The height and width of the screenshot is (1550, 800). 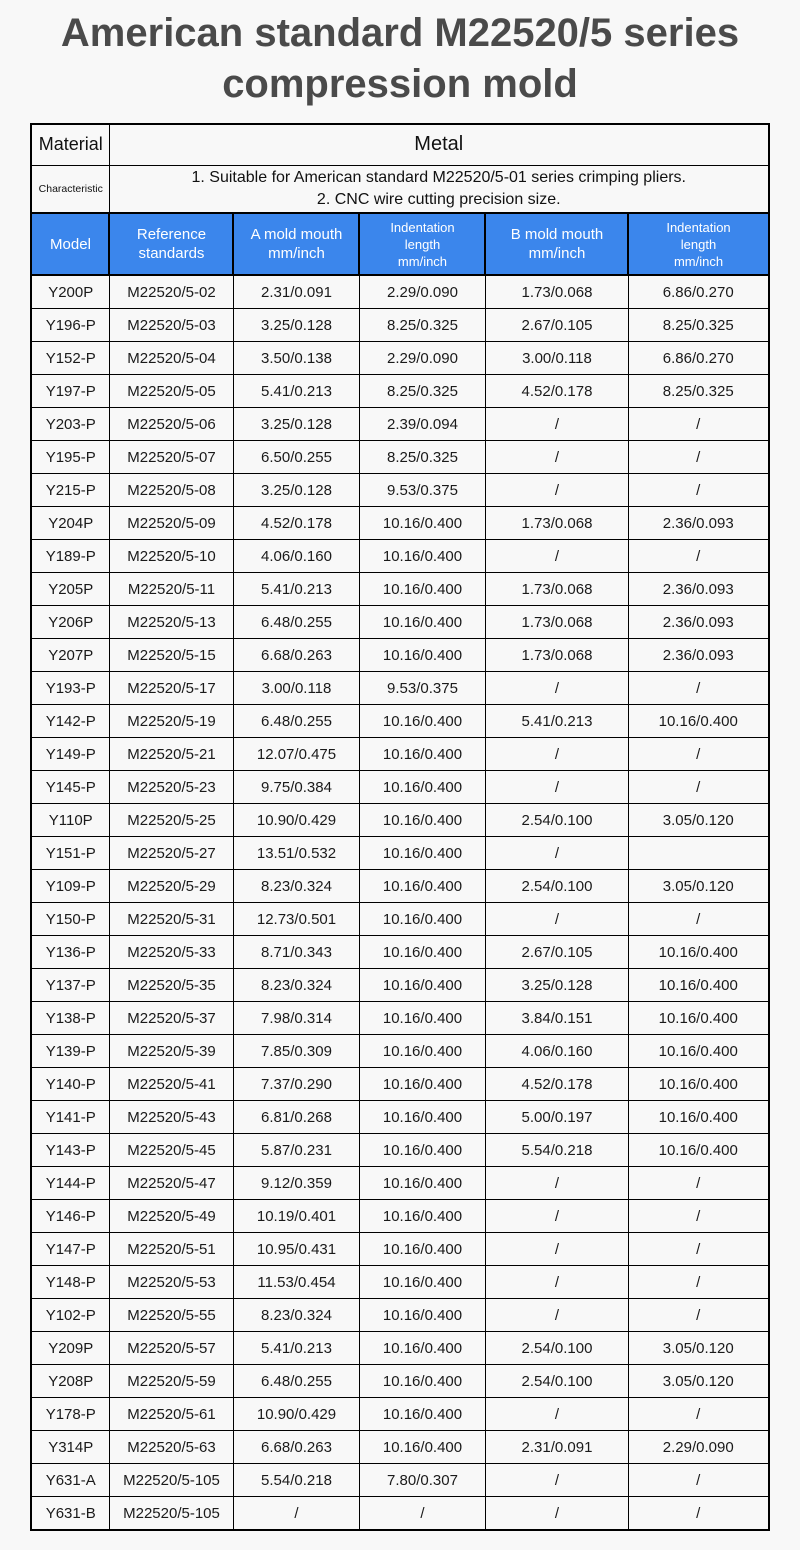 I want to click on table-row: Y102-P M22520/5-55 8.23/0.324 10.16/0.400//, so click(x=400, y=1315).